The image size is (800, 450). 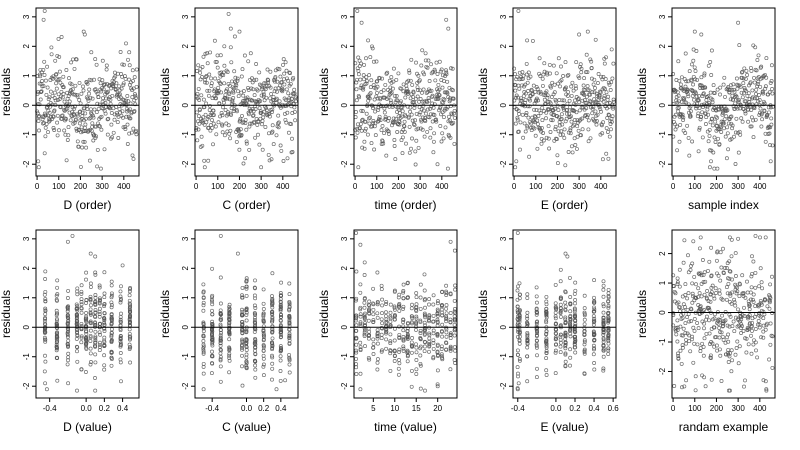 What do you see at coordinates (724, 427) in the screenshot?
I see `x-axis-label: randam example` at bounding box center [724, 427].